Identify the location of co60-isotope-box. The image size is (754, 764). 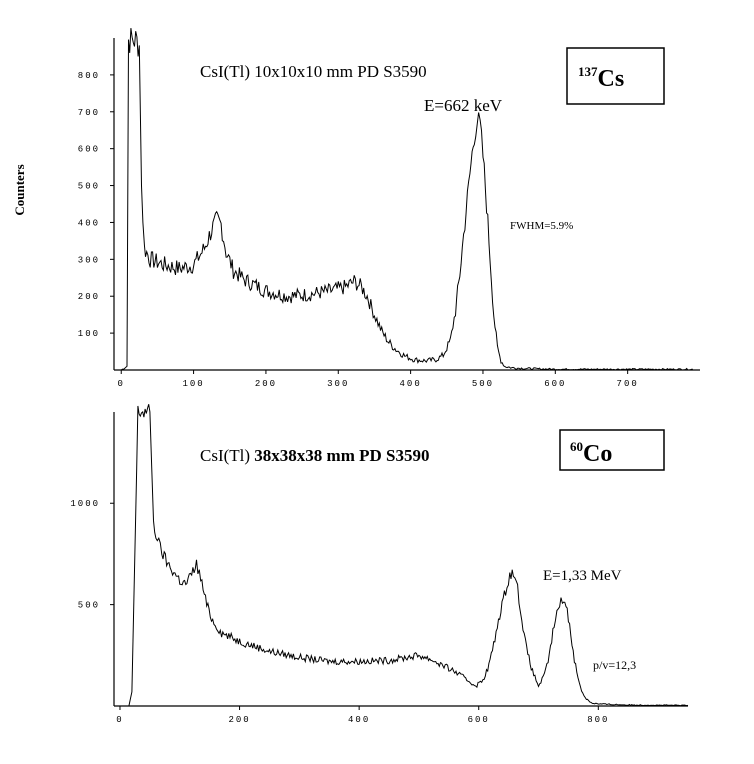
(612, 450).